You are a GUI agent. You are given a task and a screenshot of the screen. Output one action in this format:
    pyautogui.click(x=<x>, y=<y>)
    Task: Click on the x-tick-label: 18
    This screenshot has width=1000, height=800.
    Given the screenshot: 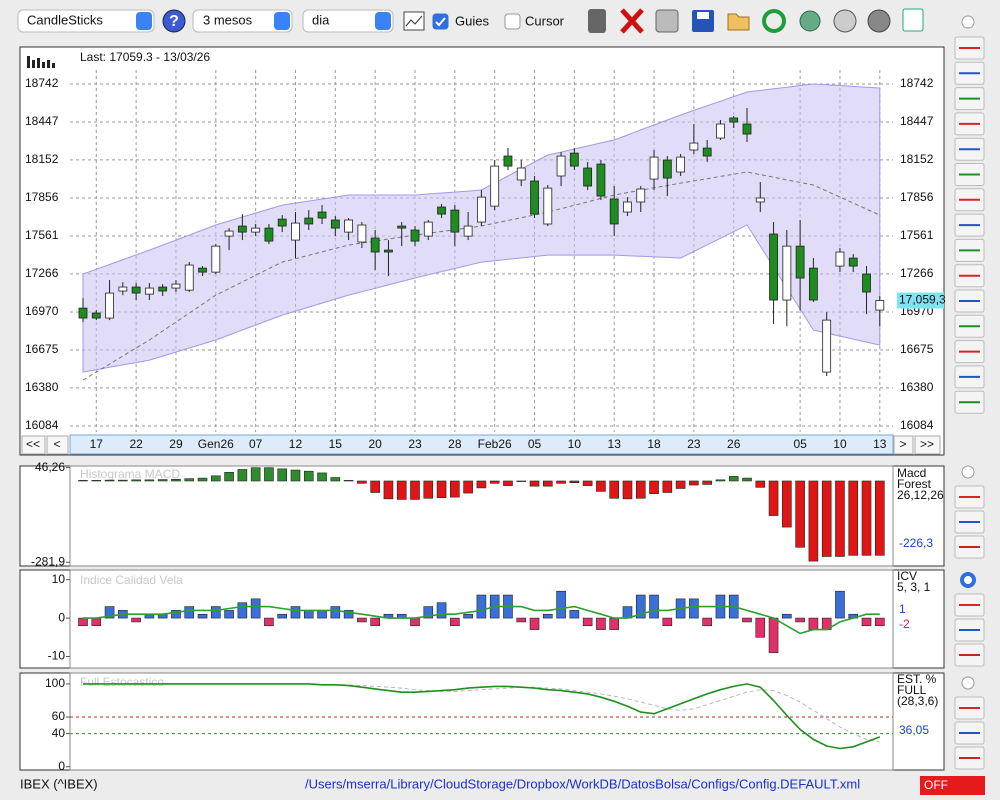 What is the action you would take?
    pyautogui.click(x=654, y=444)
    